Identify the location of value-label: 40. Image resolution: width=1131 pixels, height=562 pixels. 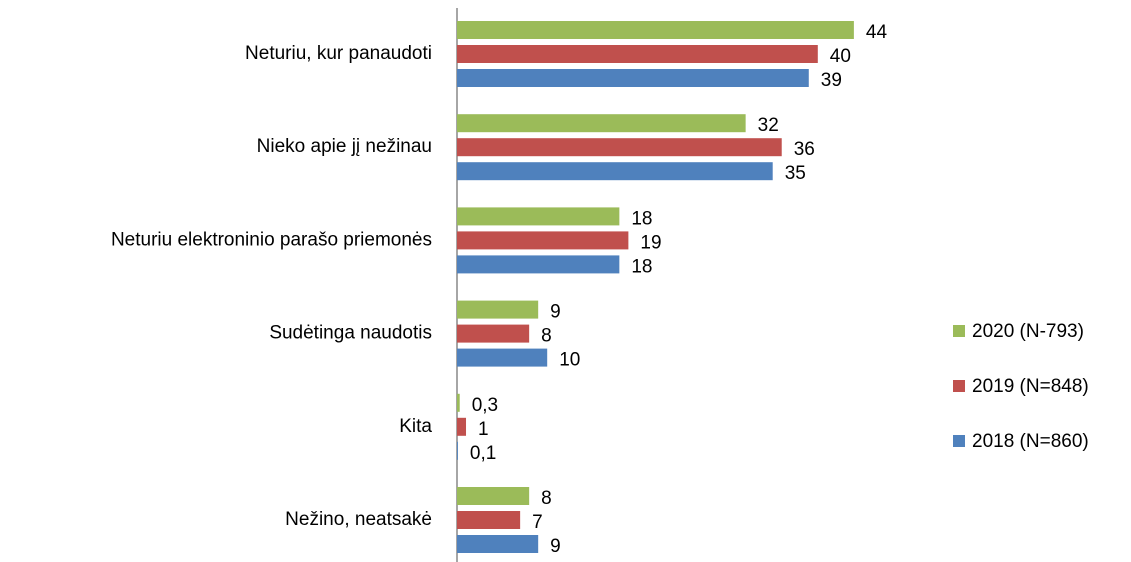
(840, 56).